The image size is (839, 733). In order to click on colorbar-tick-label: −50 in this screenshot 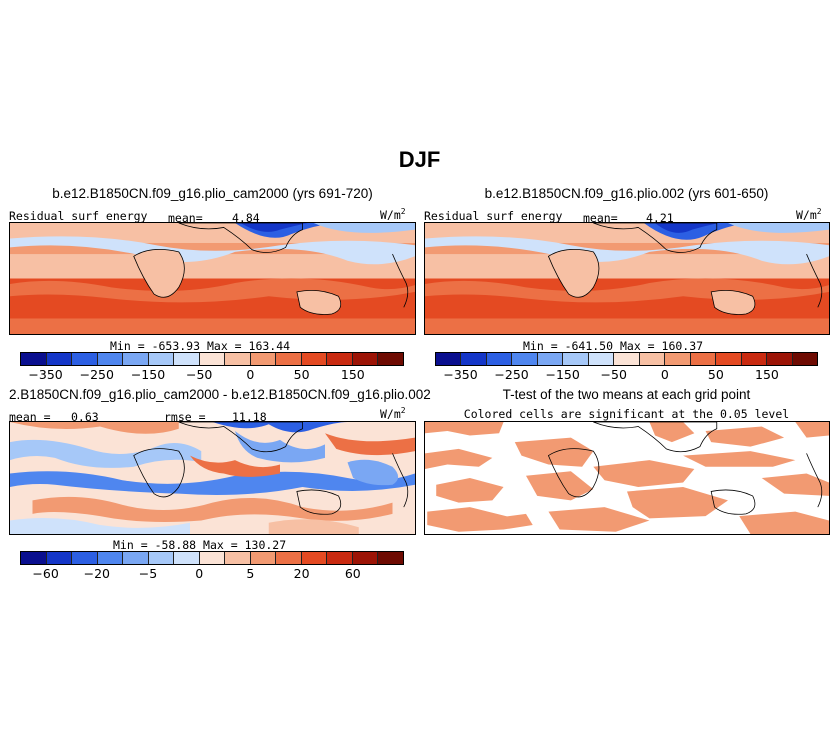, I will do `click(199, 374)`.